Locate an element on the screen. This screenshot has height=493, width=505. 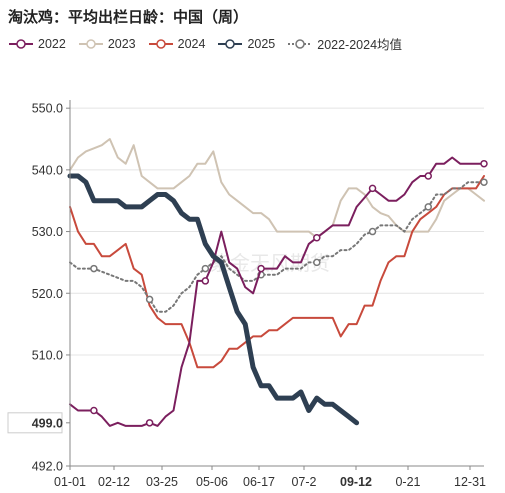
y-highlight-box is located at coordinates (35, 423).